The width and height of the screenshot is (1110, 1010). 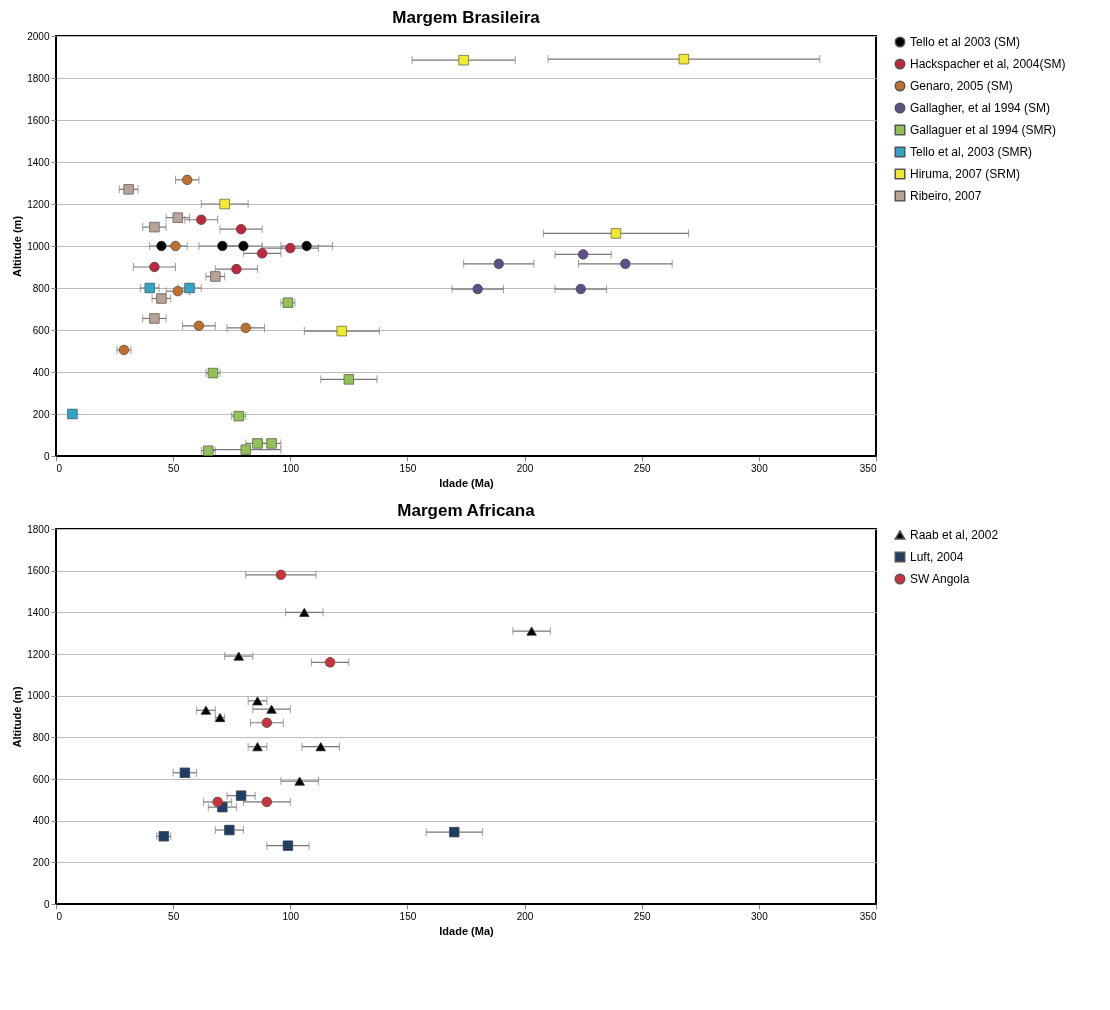 I want to click on legend-label: Hackspacher et al, 2004(SM), so click(x=988, y=64).